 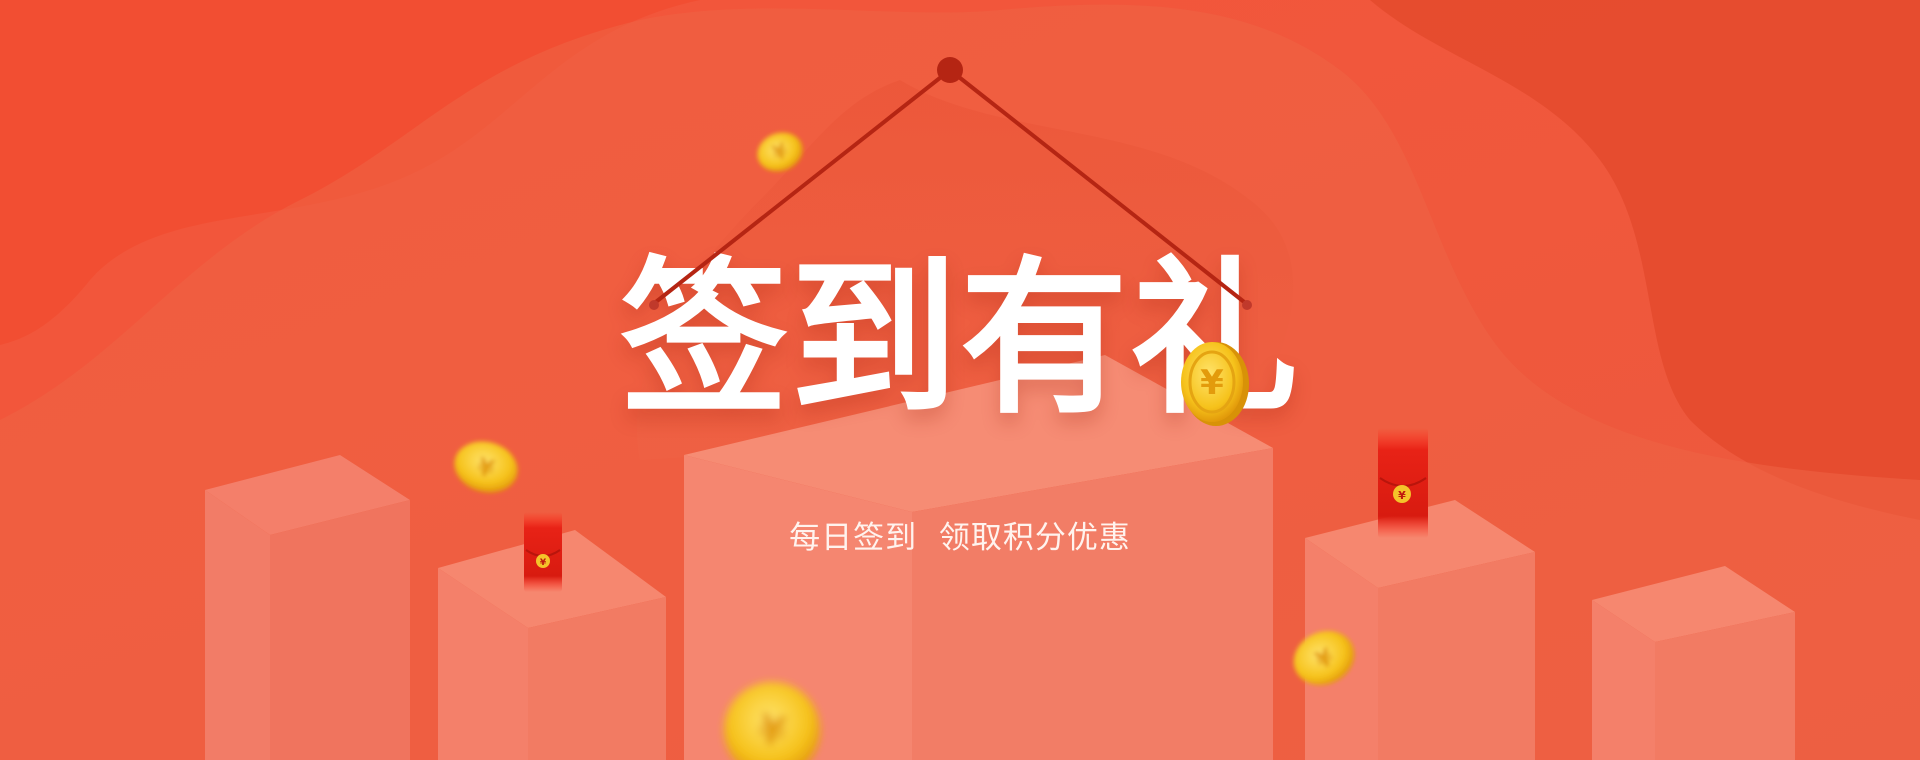 I want to click on building-far-right, so click(x=1693, y=663).